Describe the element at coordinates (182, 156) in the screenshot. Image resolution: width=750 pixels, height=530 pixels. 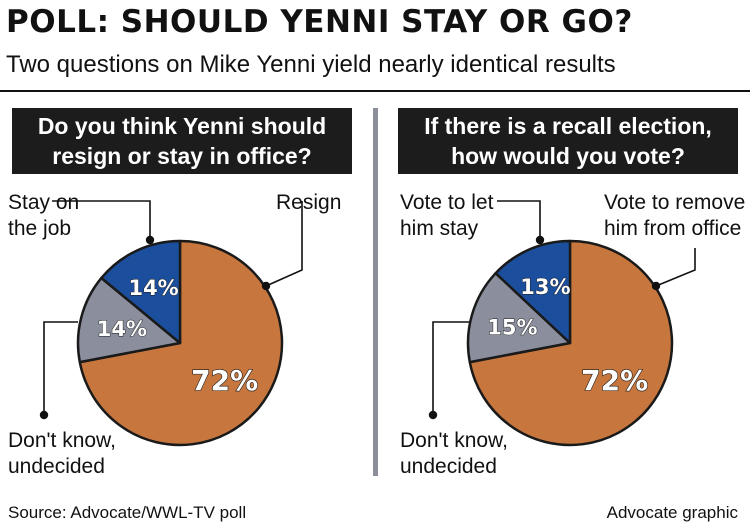
I see `question-1-line-2: resign or stay in office?` at that location.